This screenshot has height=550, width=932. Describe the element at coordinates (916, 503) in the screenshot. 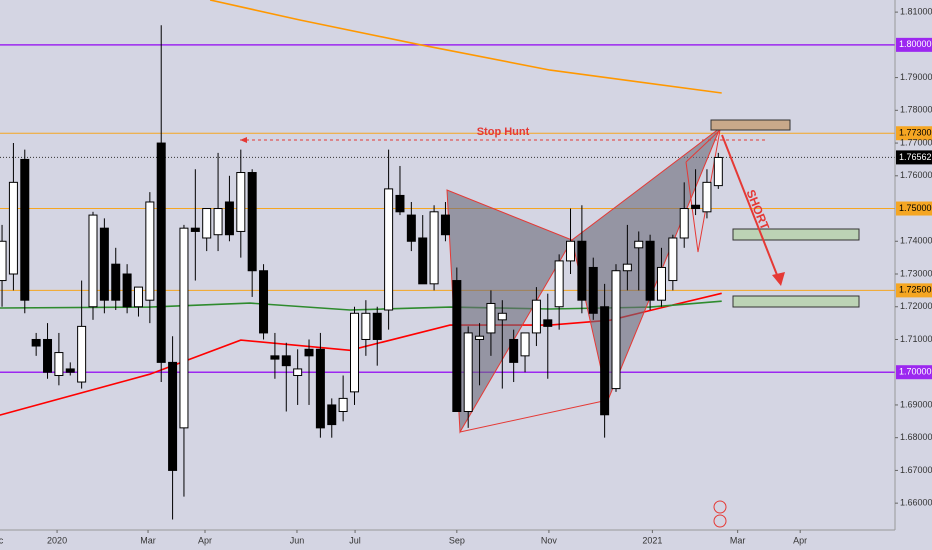

I see `y-tick-label: 1.66000` at that location.